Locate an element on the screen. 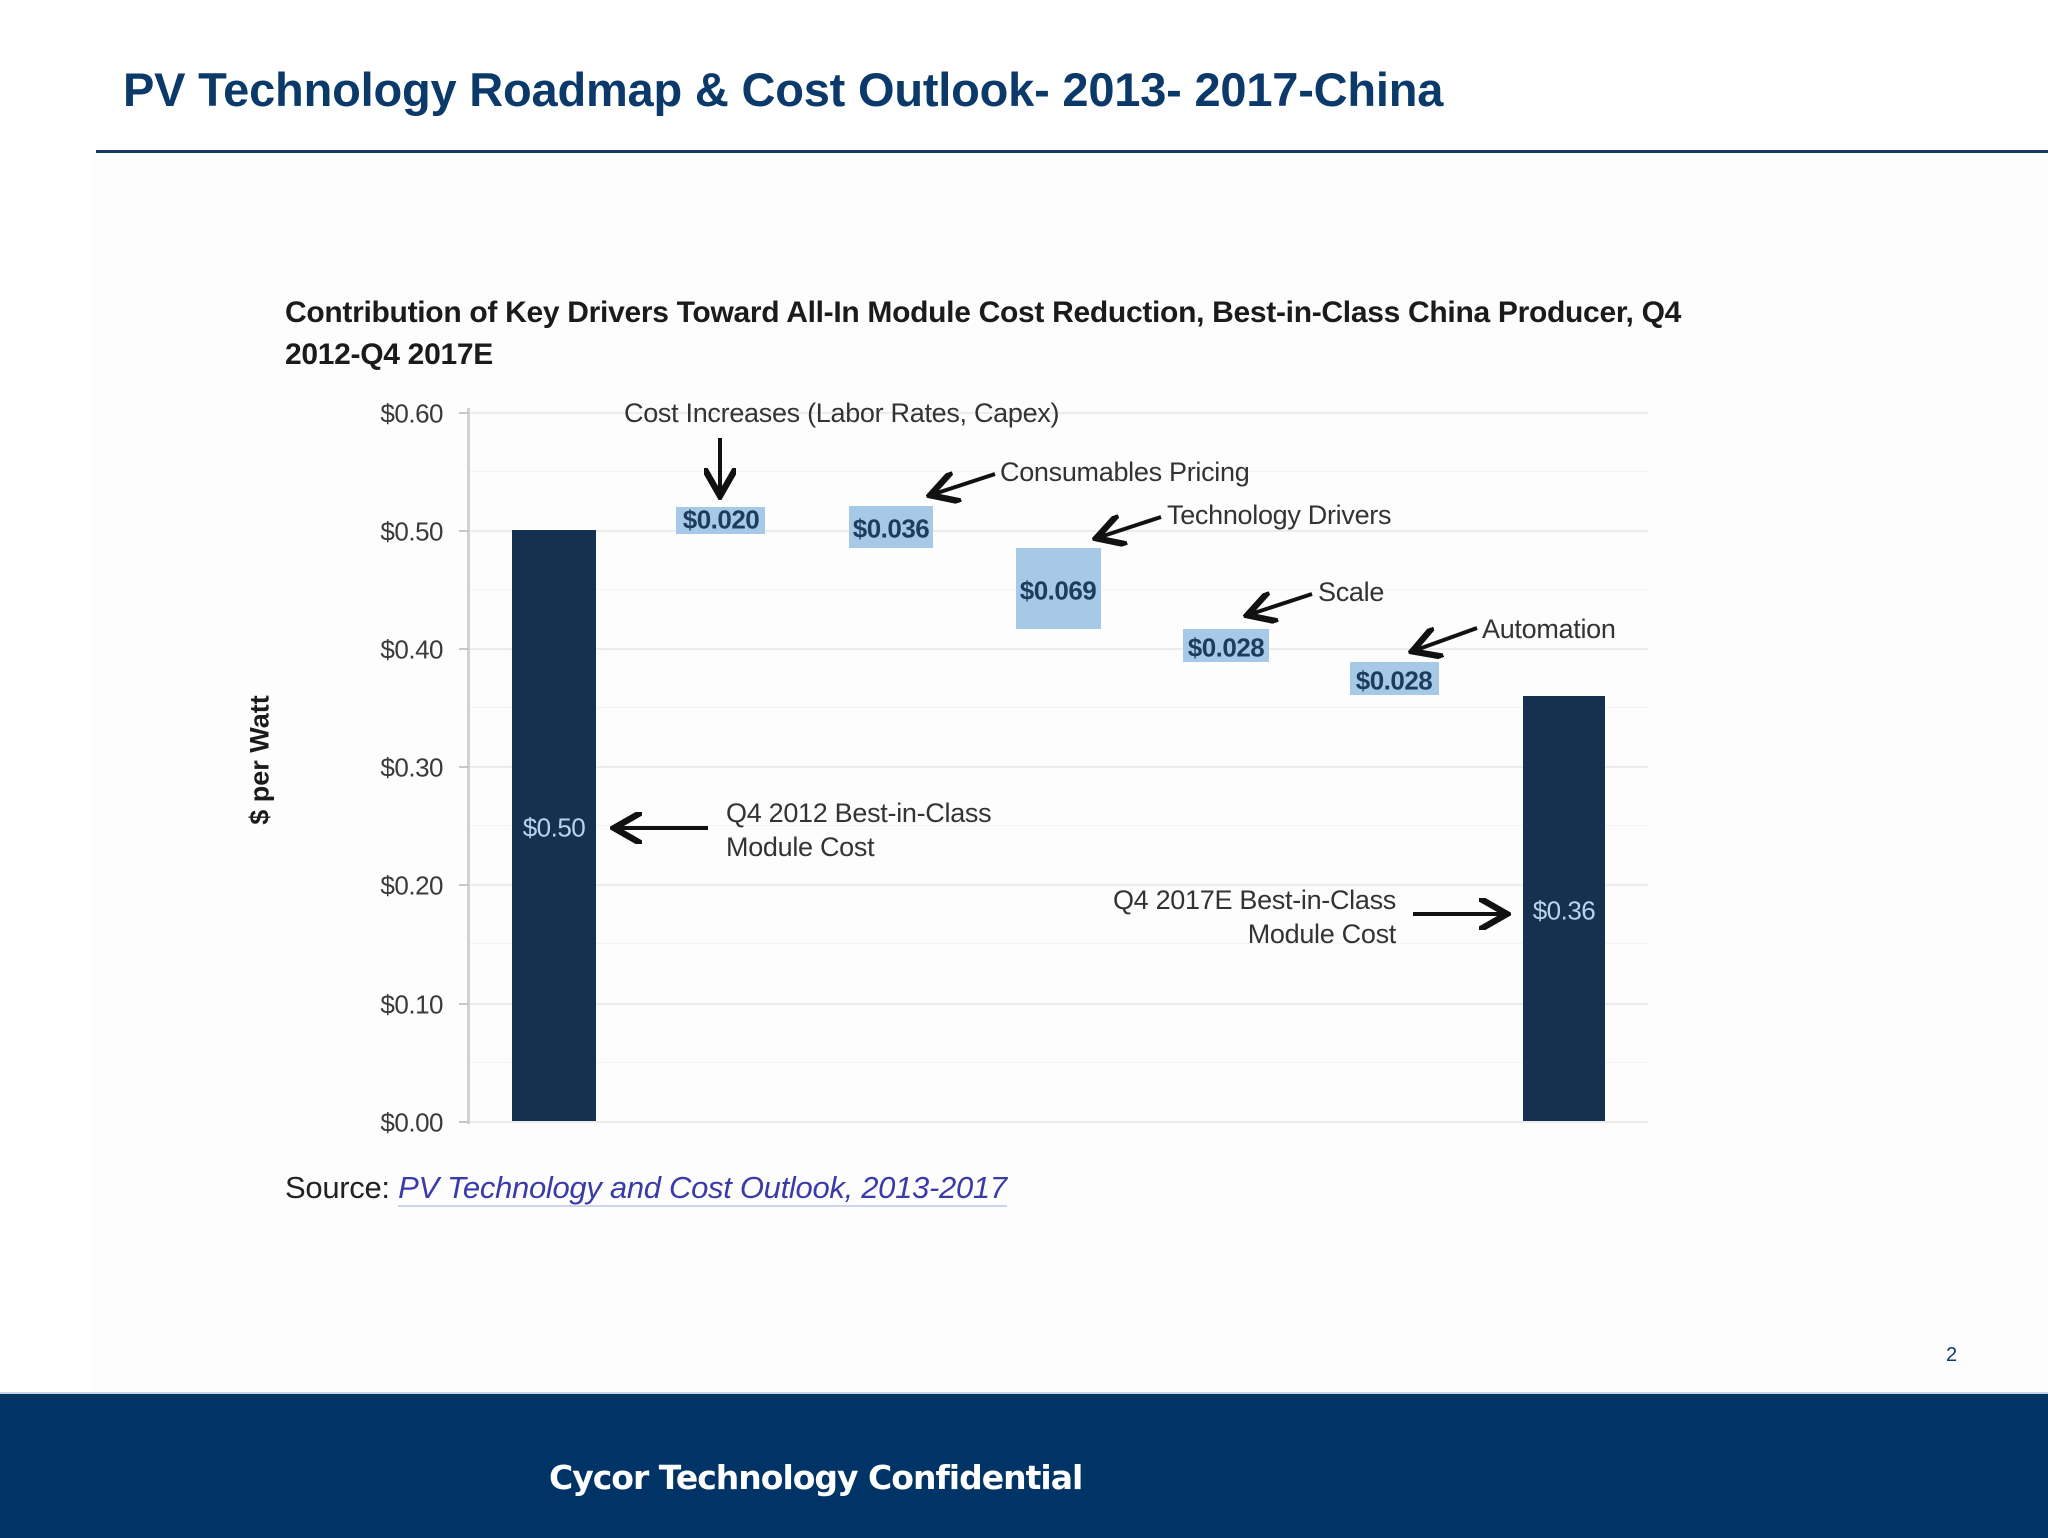 The image size is (2048, 1538). annotation-end-line2: Module Cost is located at coordinates (1322, 934).